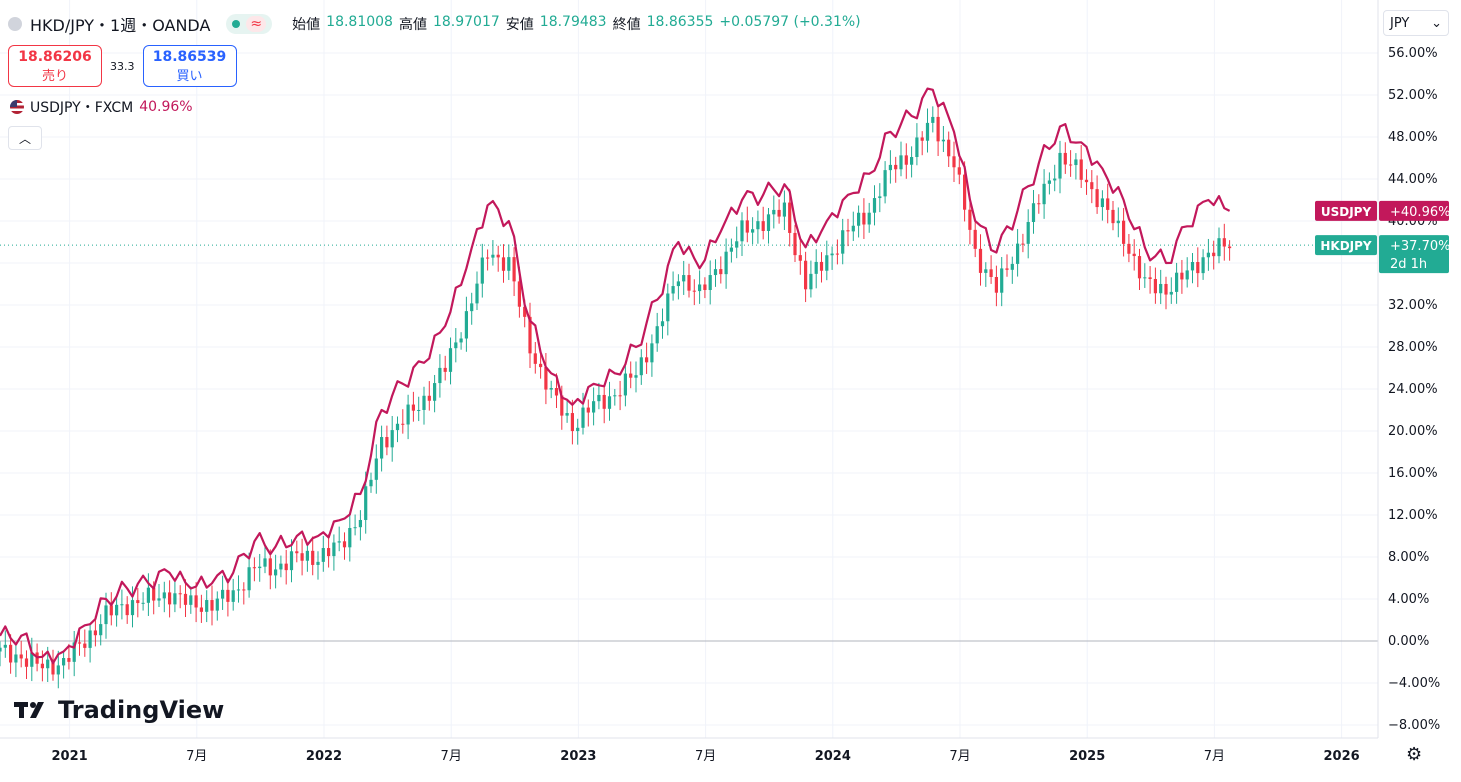  I want to click on y-tick-label: 24.00%, so click(1413, 389).